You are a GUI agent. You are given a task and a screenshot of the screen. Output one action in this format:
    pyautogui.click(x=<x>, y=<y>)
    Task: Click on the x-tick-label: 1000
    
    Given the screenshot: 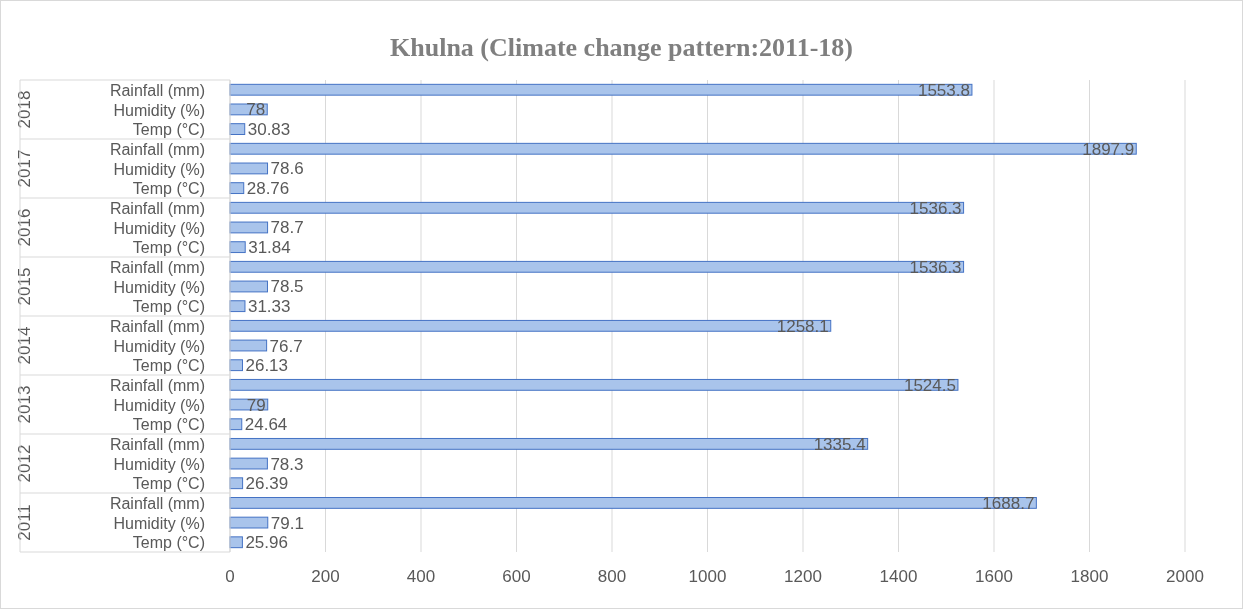 What is the action you would take?
    pyautogui.click(x=707, y=576)
    